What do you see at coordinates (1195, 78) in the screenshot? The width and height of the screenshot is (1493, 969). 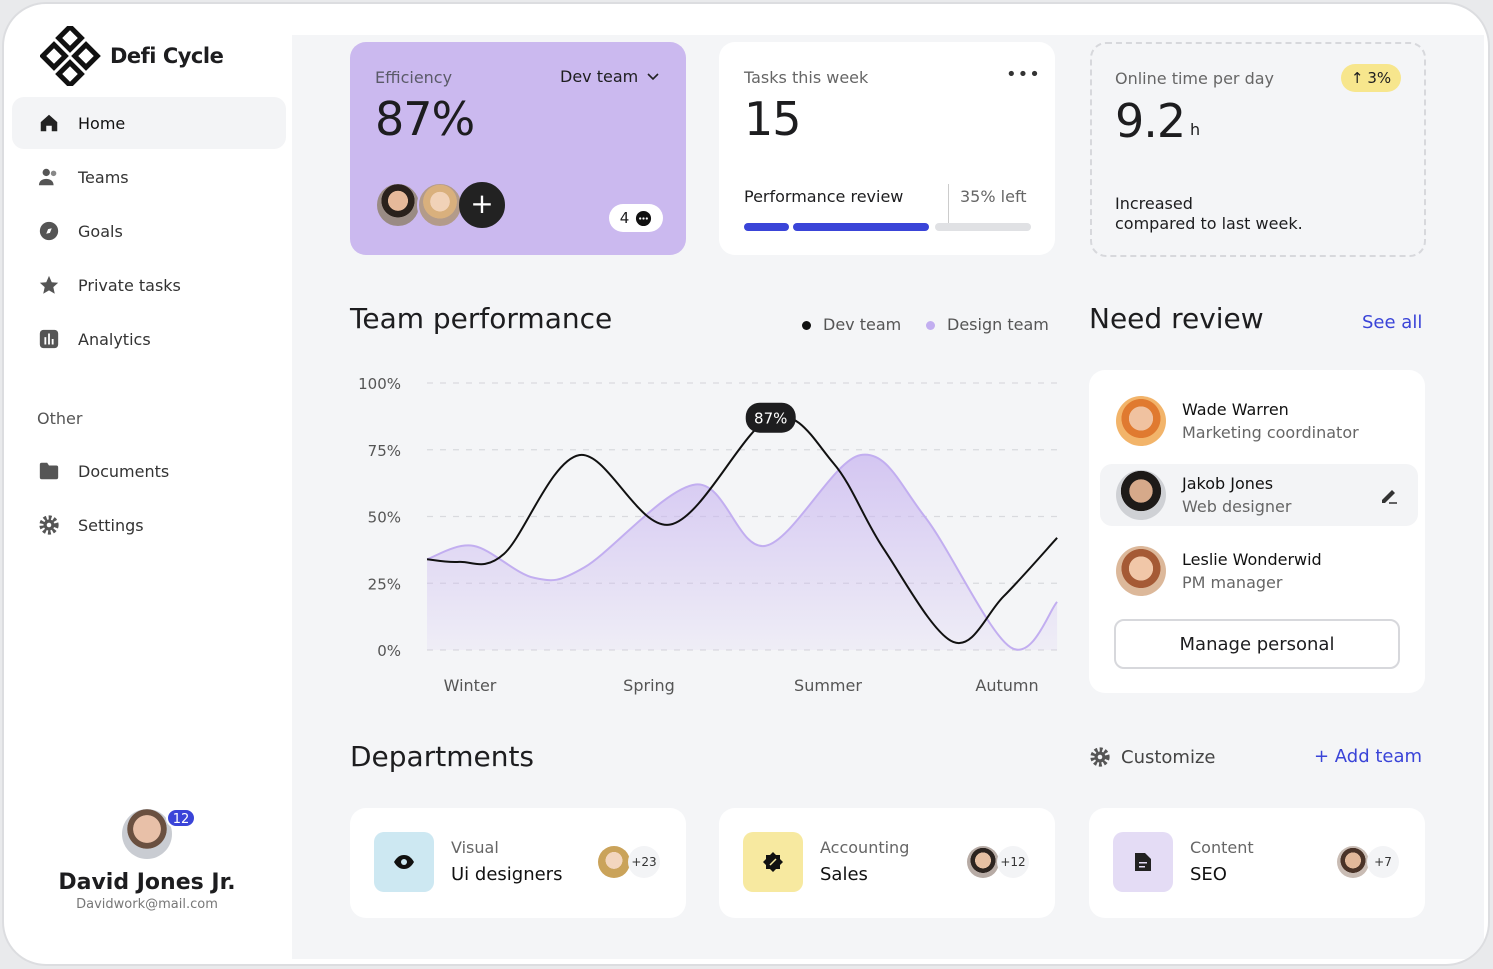 I see `online-label: Online time per day` at bounding box center [1195, 78].